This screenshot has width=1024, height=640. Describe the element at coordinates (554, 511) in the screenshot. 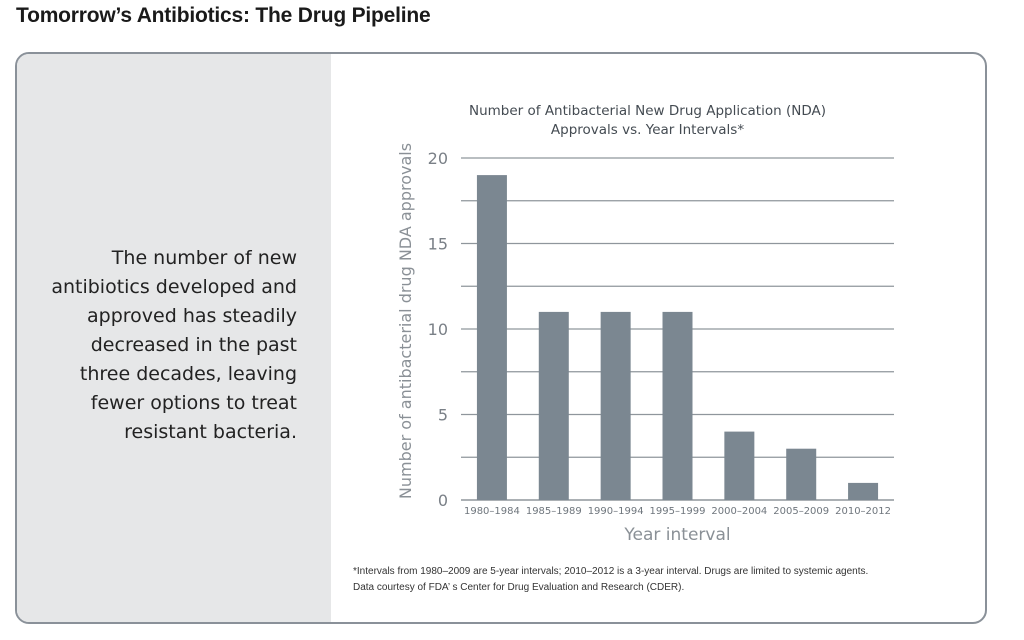

I see `x-tick-label: 1985–1989` at that location.